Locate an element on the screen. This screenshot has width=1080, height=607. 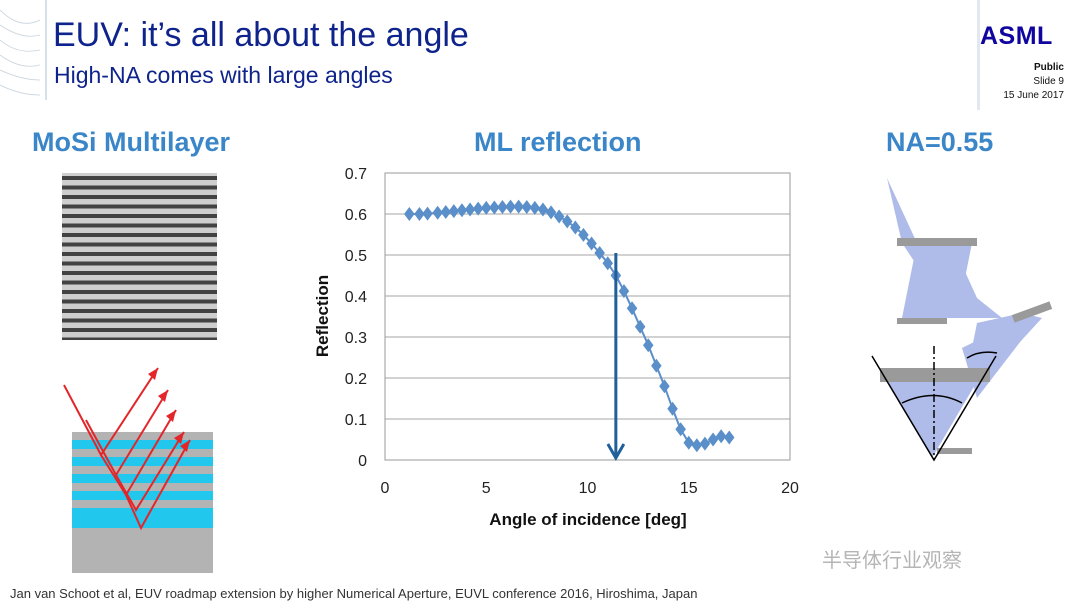
y-tick-label: 0.2 is located at coordinates (356, 379).